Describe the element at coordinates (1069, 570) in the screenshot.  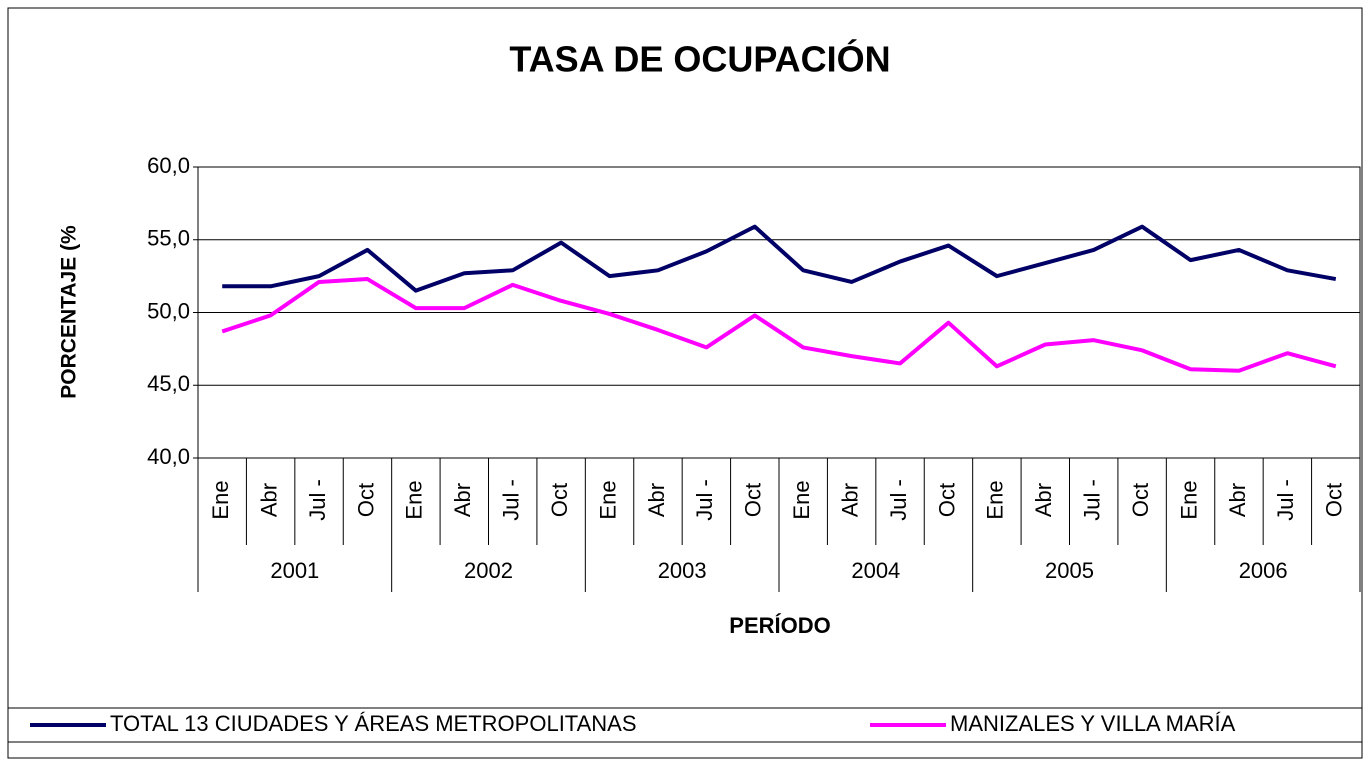
I see `group-label: 2005` at that location.